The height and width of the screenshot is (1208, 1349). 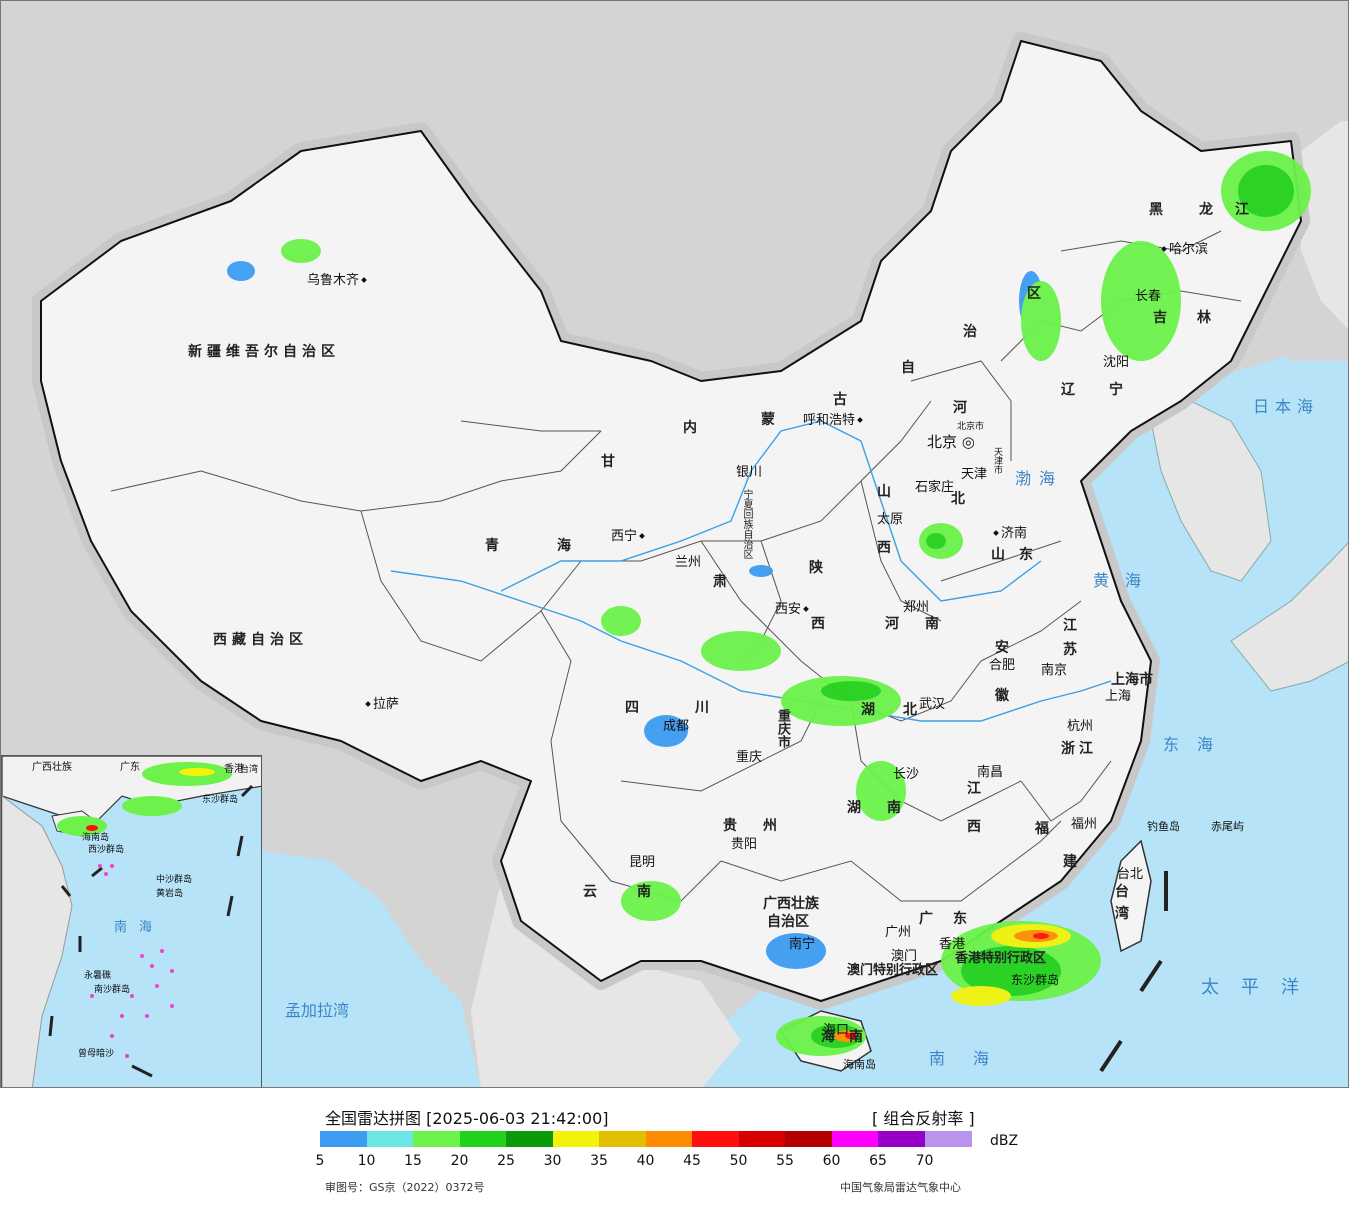 I want to click on city-shanghai: 上海, so click(x=1118, y=696).